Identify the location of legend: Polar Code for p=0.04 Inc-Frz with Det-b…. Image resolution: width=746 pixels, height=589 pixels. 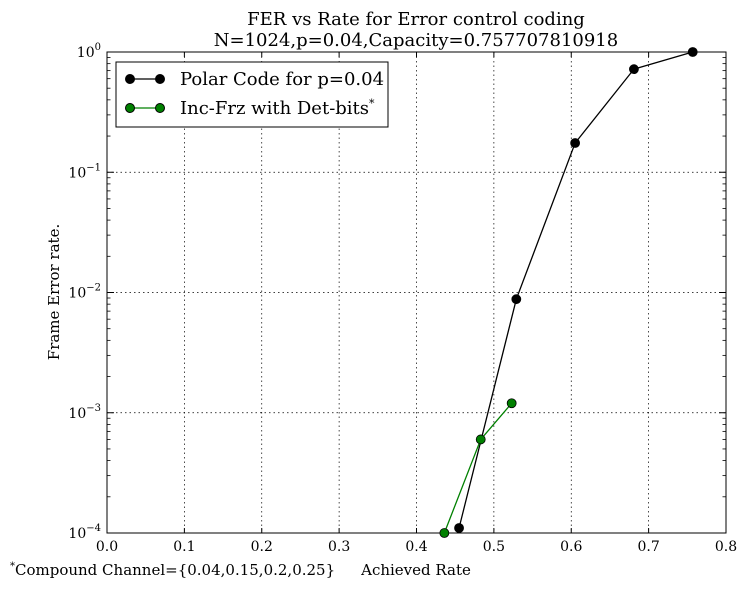
(252, 94).